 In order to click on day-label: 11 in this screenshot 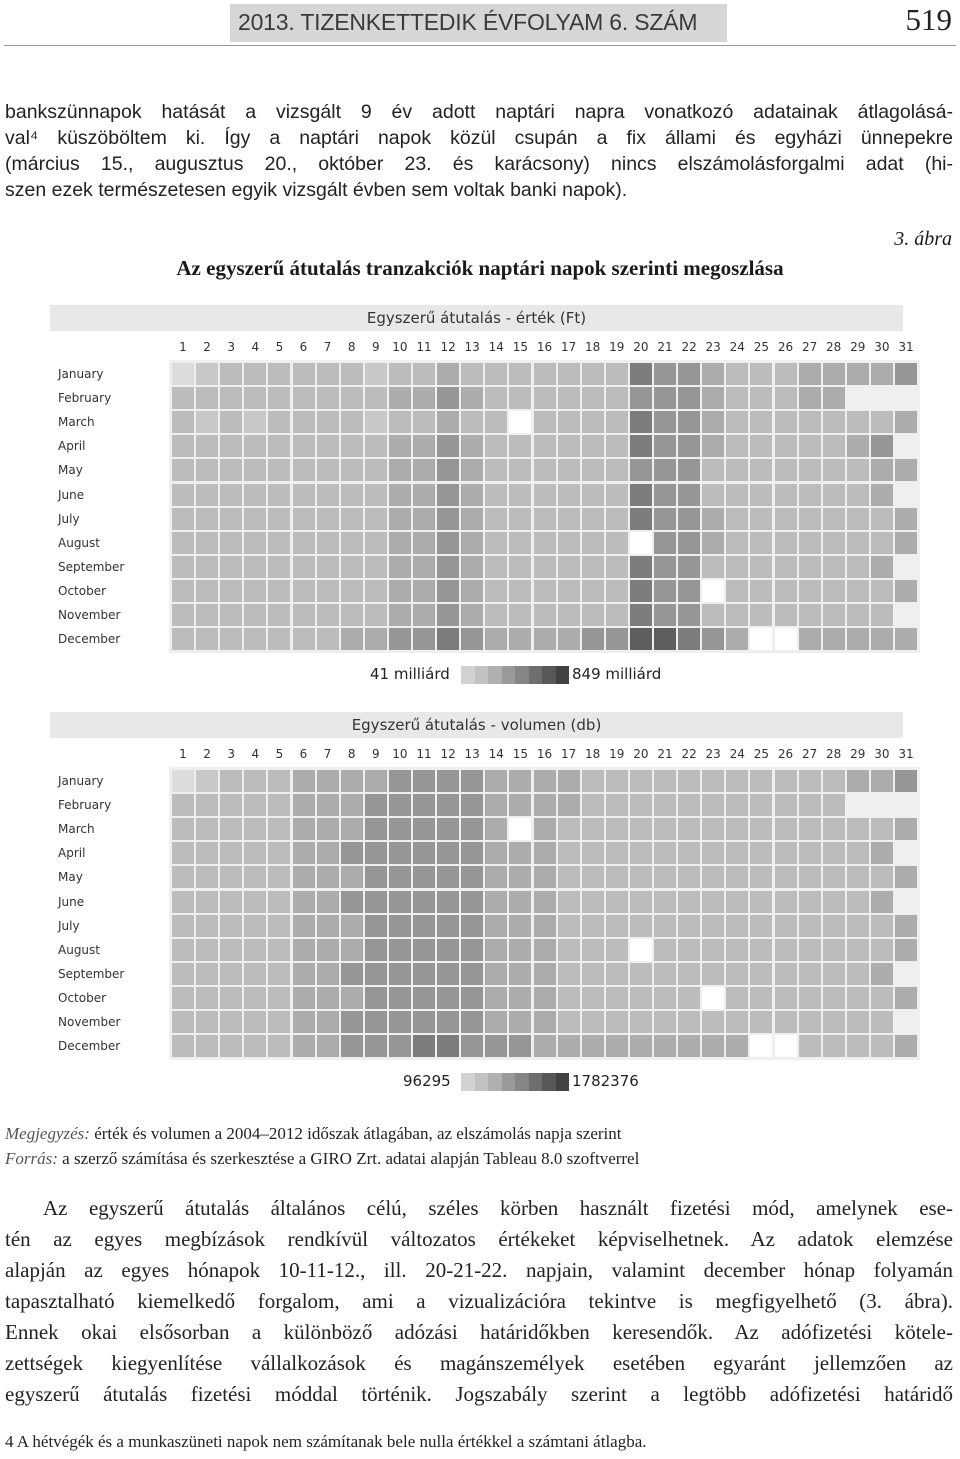, I will do `click(424, 347)`.